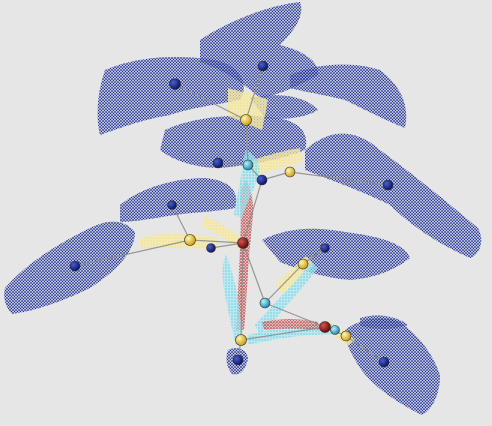  Describe the element at coordinates (241, 340) in the screenshot. I see `petiole-joint-bottom` at that location.